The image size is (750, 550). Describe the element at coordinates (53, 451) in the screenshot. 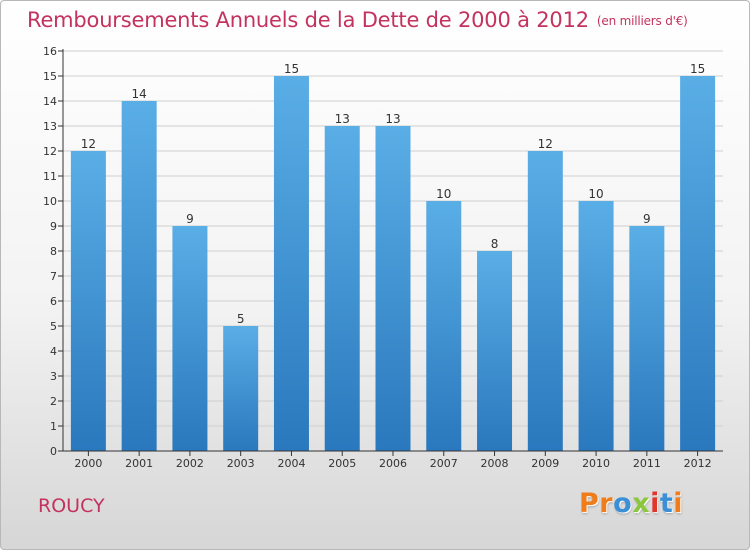

I see `y-tick-label: 0` at that location.